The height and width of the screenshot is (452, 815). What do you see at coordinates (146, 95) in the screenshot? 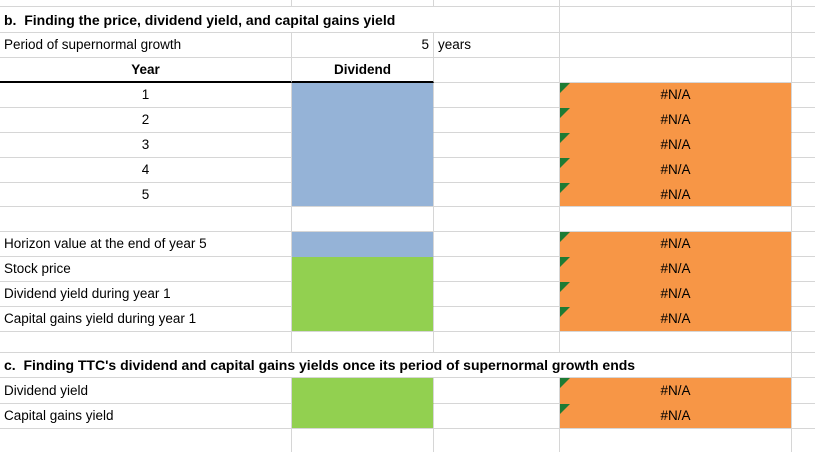
I see `year-cell: 1` at bounding box center [146, 95].